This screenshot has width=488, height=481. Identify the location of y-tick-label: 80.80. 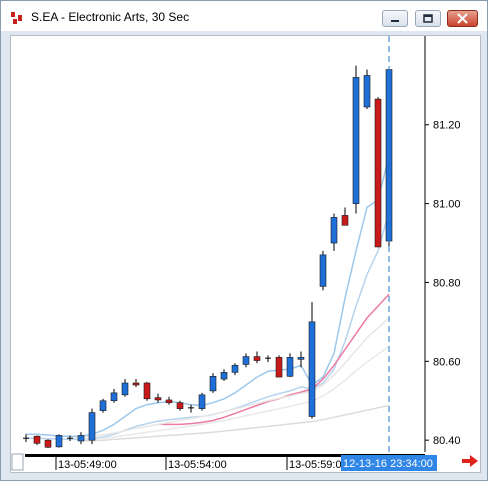
(447, 283).